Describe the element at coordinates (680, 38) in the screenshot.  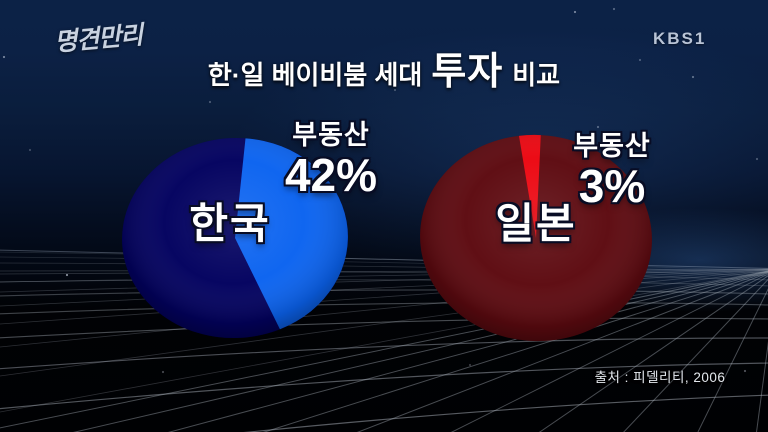
I see `channel-logo-kbs1: KBS1` at that location.